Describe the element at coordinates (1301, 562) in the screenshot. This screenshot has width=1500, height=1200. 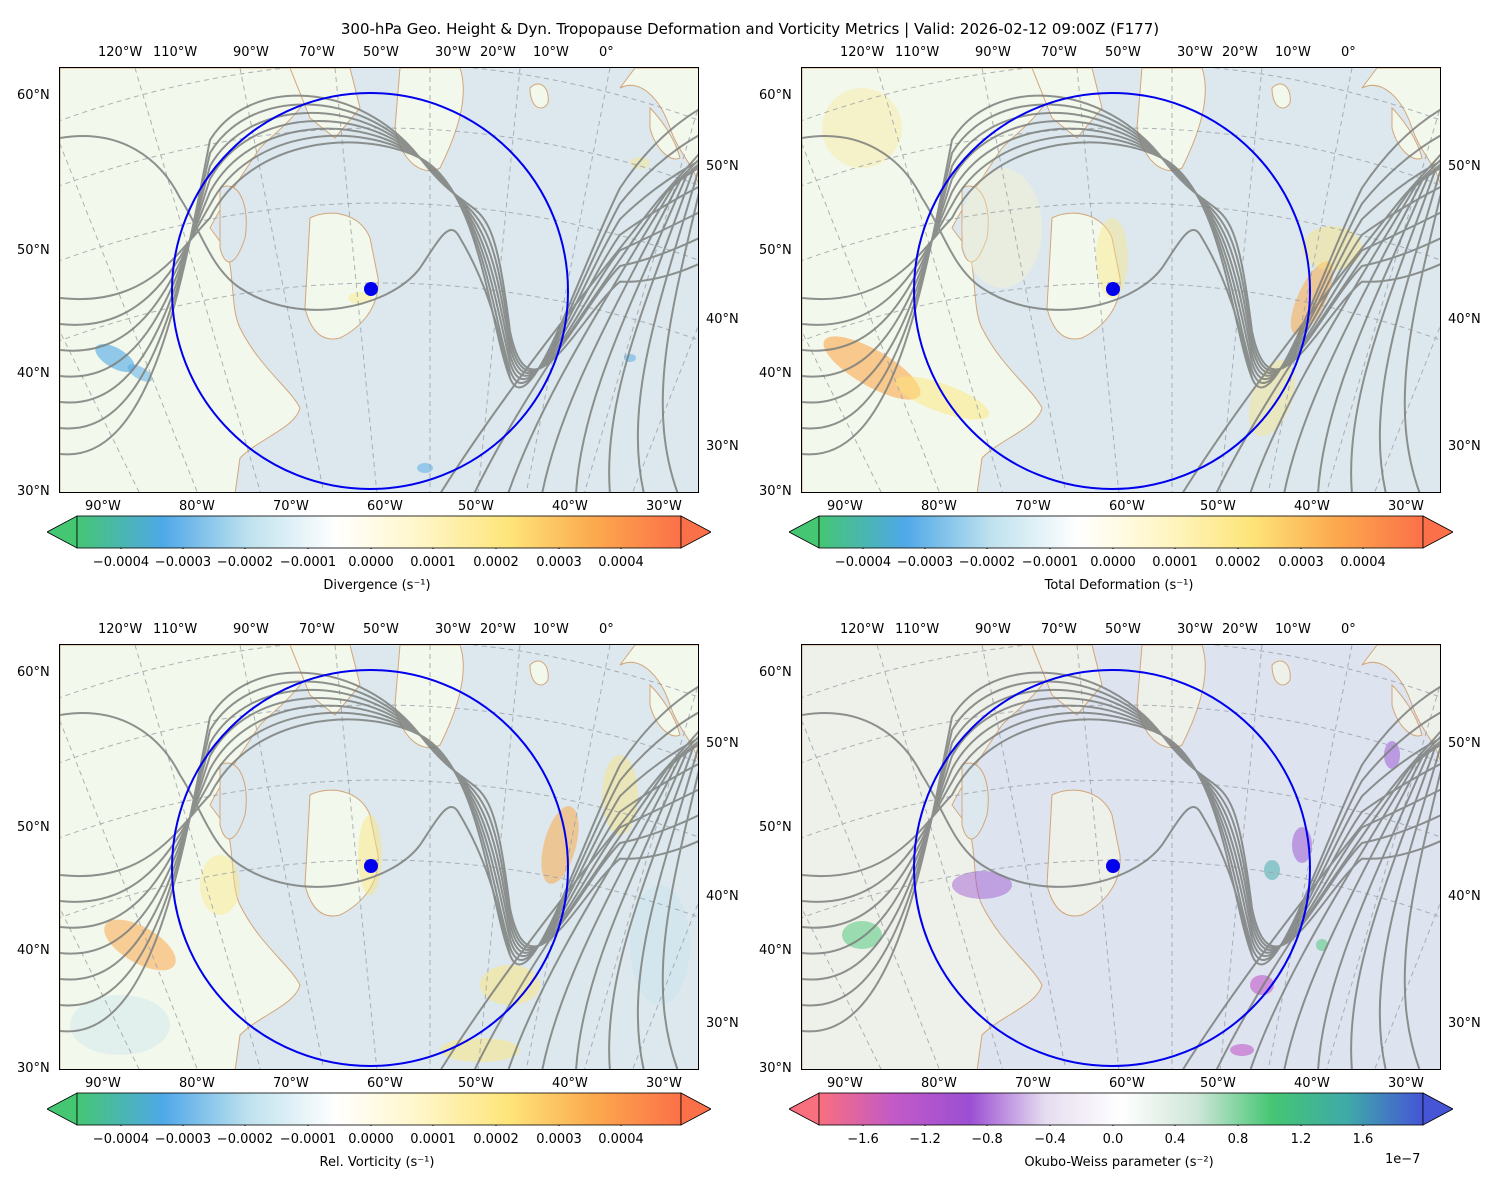
I see `colorbar-tick-label: 0.0003` at that location.